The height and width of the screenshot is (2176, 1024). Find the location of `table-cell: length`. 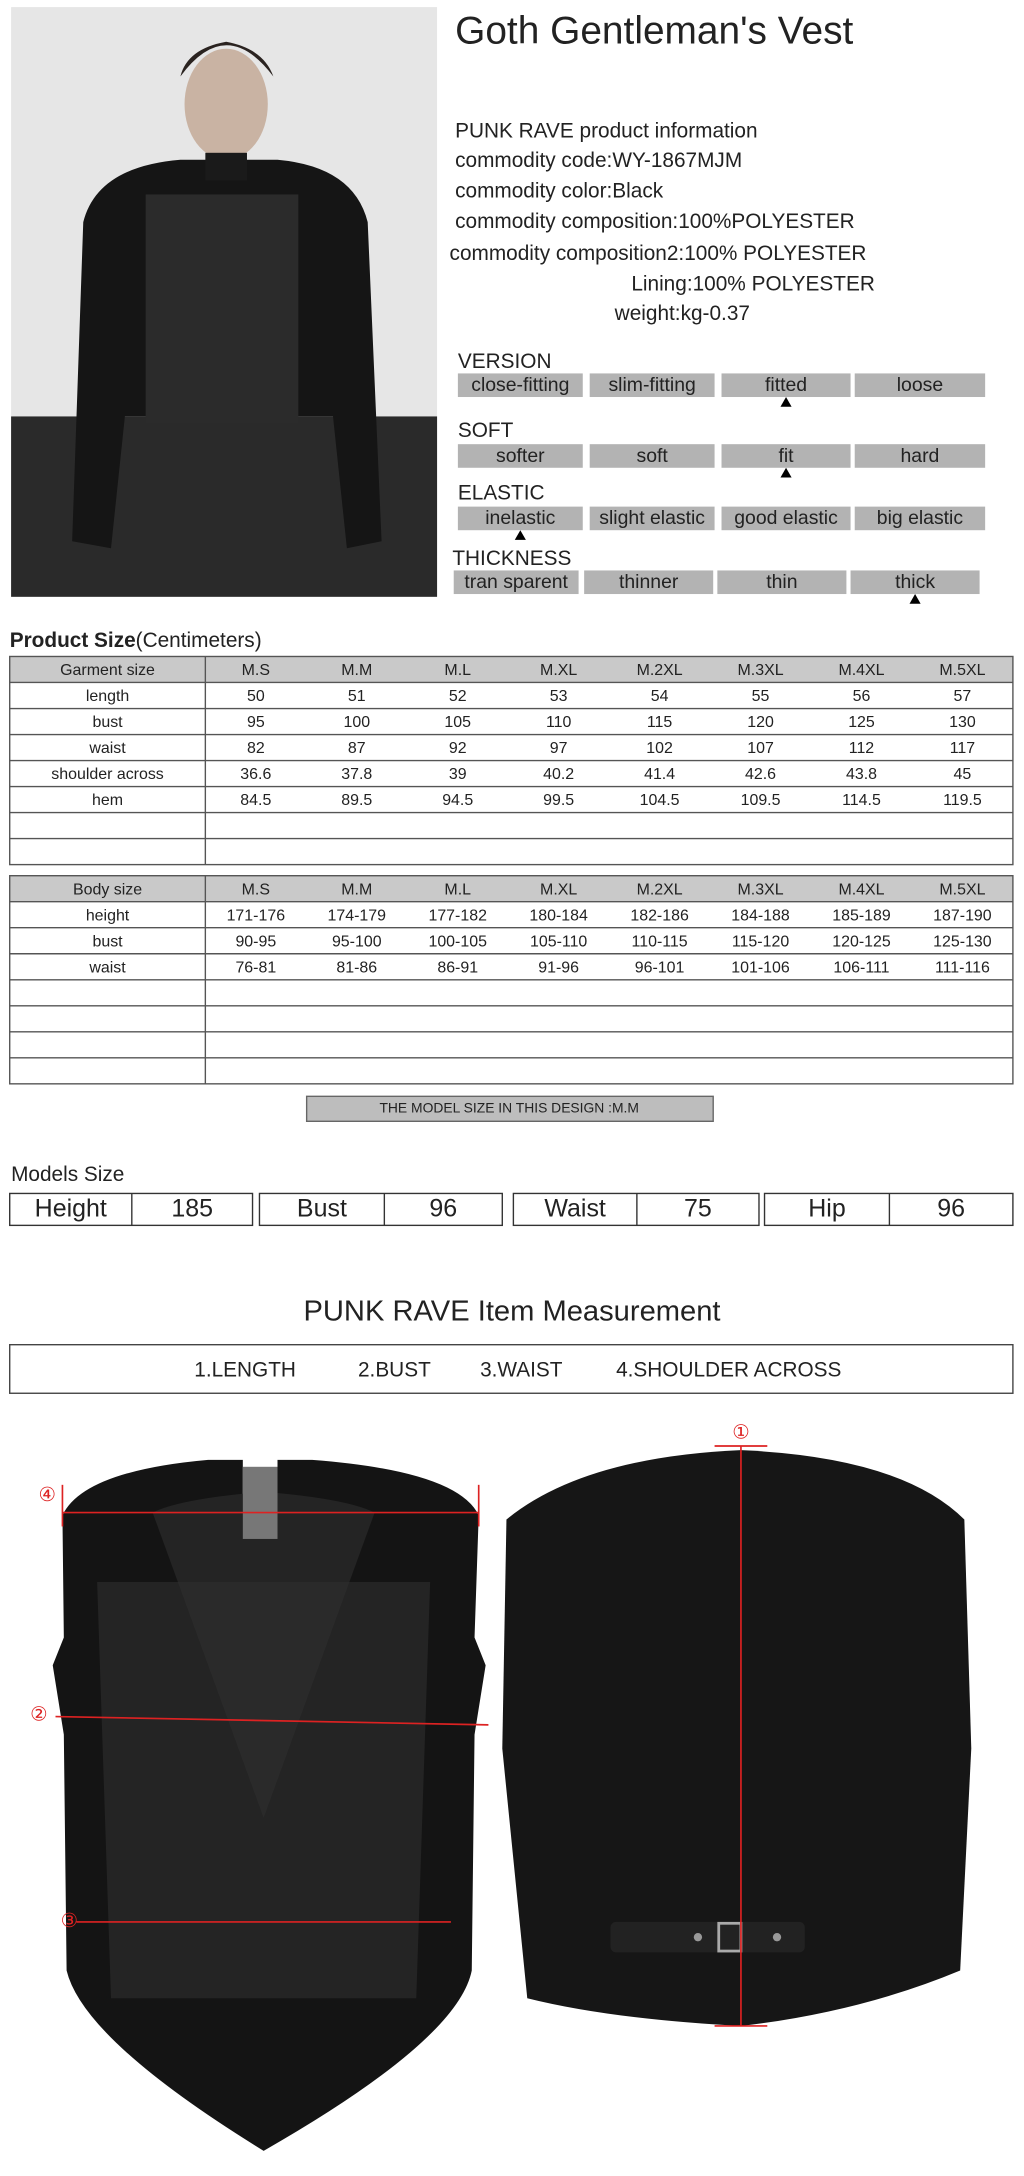

table-cell: length is located at coordinates (107, 696).